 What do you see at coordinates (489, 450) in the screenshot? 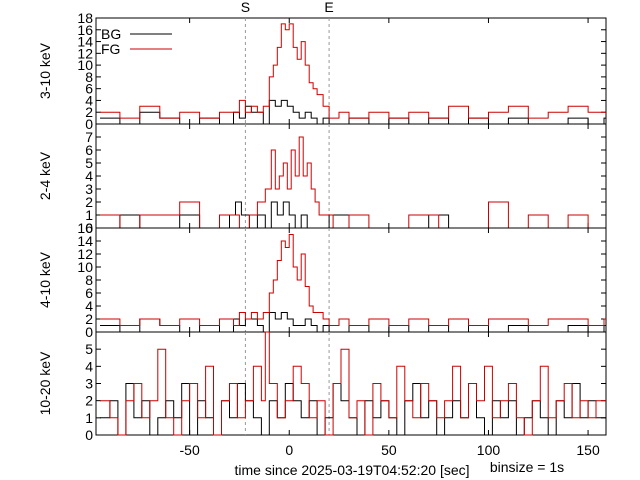
I see `x-tick-label: 100` at bounding box center [489, 450].